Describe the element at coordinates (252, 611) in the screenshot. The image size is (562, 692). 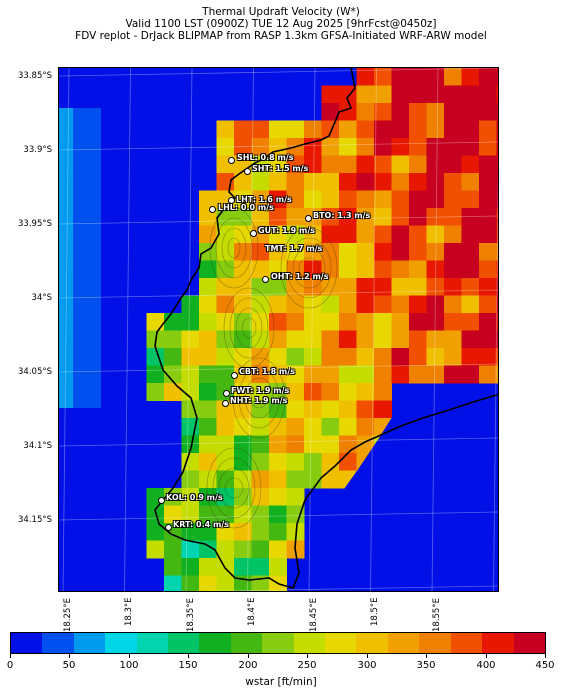
I see `lon-label-18-4: 18.4°E` at that location.